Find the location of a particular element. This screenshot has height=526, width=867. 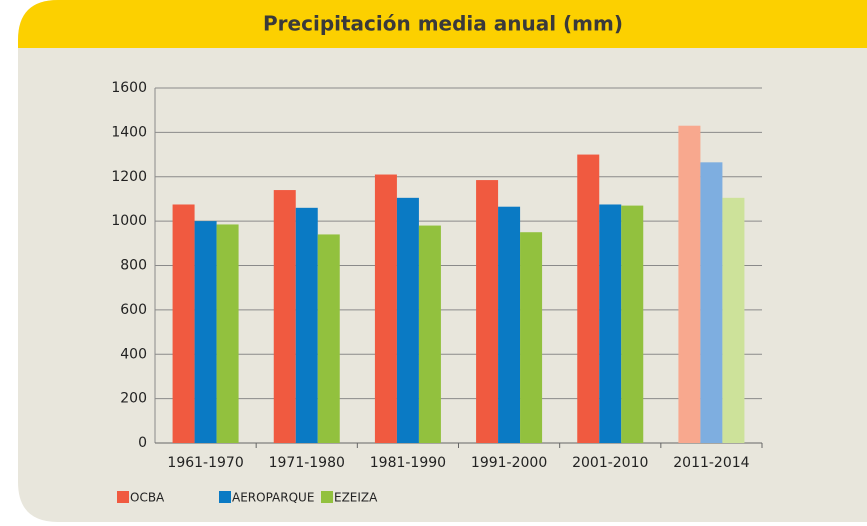

y-tick-label: 1600 is located at coordinates (129, 88).